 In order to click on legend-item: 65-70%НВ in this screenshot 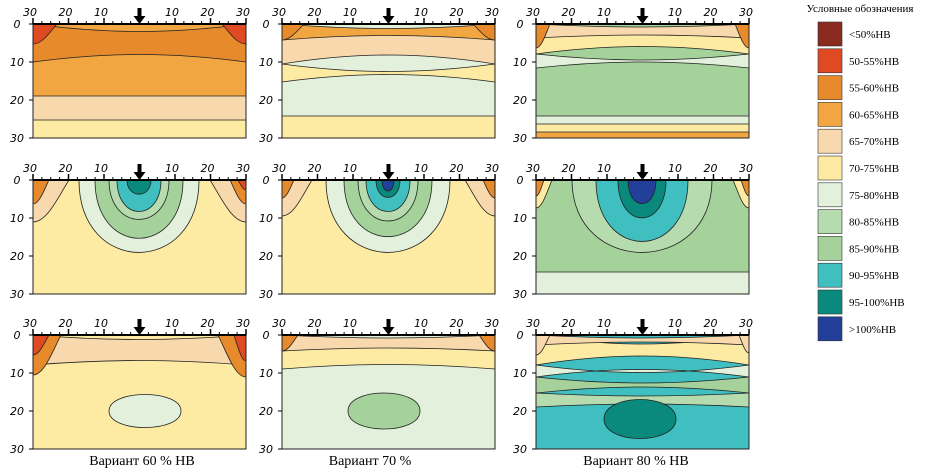, I will do `click(858, 141)`.